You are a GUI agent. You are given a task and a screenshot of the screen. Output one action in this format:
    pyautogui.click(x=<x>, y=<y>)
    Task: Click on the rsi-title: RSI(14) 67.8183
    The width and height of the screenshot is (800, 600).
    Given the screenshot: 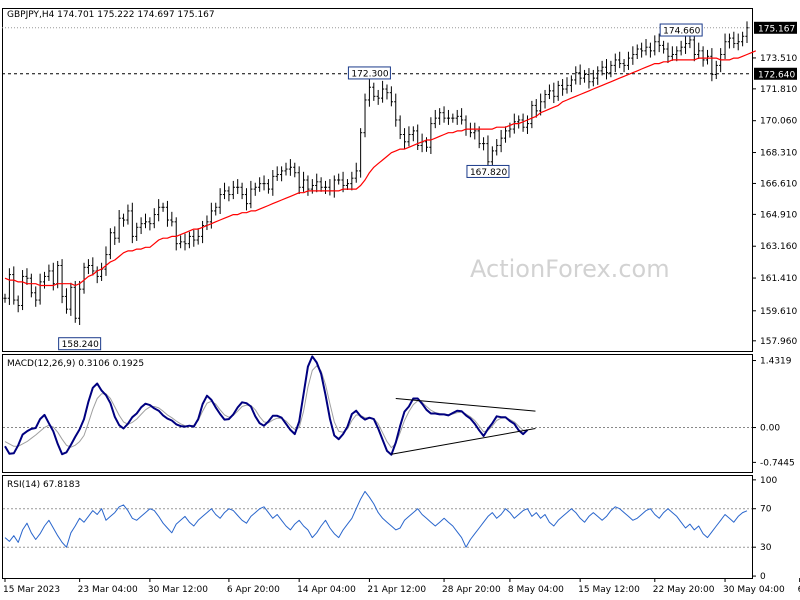 What is the action you would take?
    pyautogui.click(x=43, y=485)
    